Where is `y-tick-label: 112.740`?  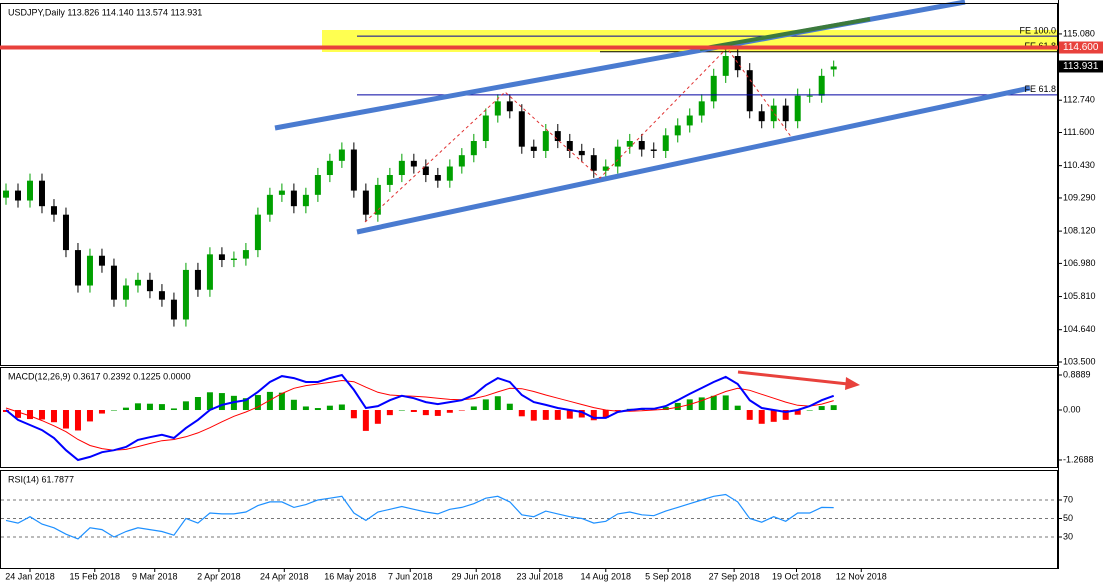
y-tick-label: 112.740 is located at coordinates (1079, 100).